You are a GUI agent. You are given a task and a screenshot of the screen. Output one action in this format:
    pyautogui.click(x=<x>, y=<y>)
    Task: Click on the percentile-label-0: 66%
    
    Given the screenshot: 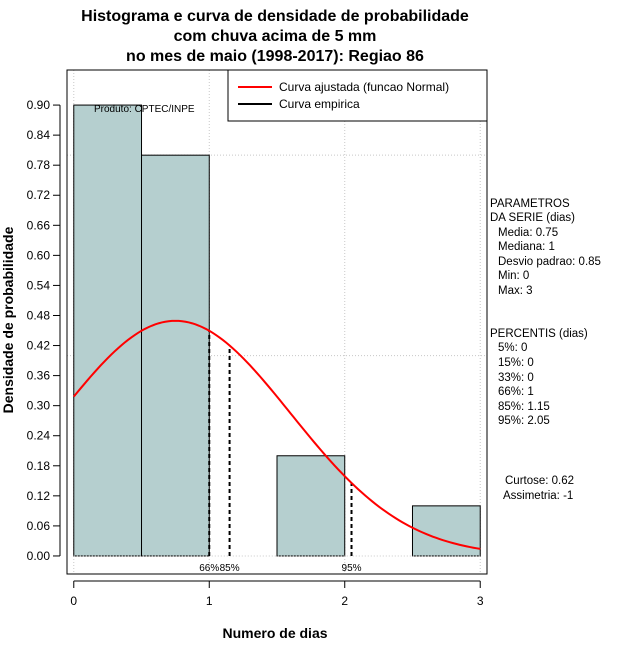 What is the action you would take?
    pyautogui.click(x=209, y=568)
    